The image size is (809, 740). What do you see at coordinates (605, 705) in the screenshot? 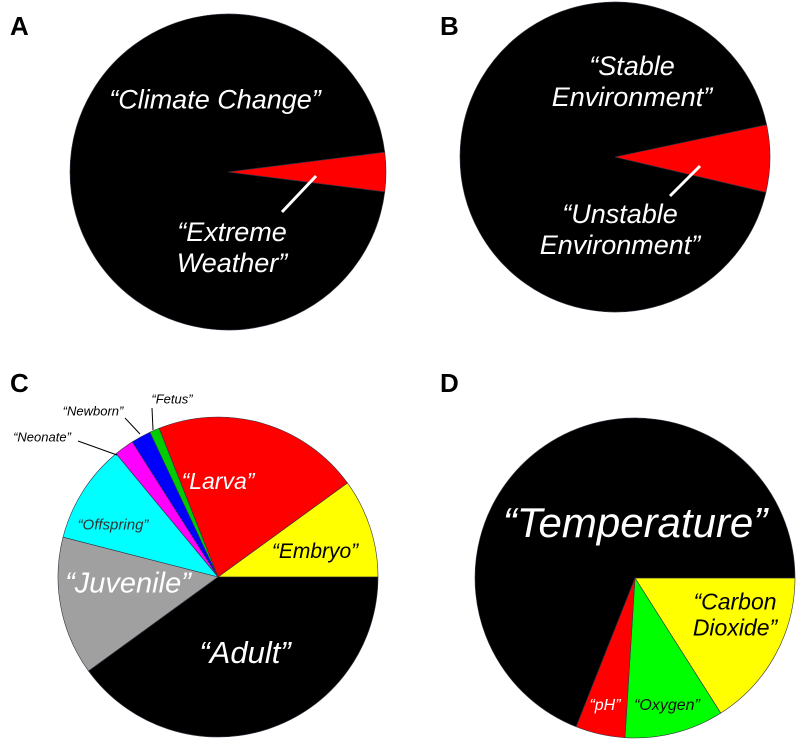
I see `slice-label: “pH”` at bounding box center [605, 705].